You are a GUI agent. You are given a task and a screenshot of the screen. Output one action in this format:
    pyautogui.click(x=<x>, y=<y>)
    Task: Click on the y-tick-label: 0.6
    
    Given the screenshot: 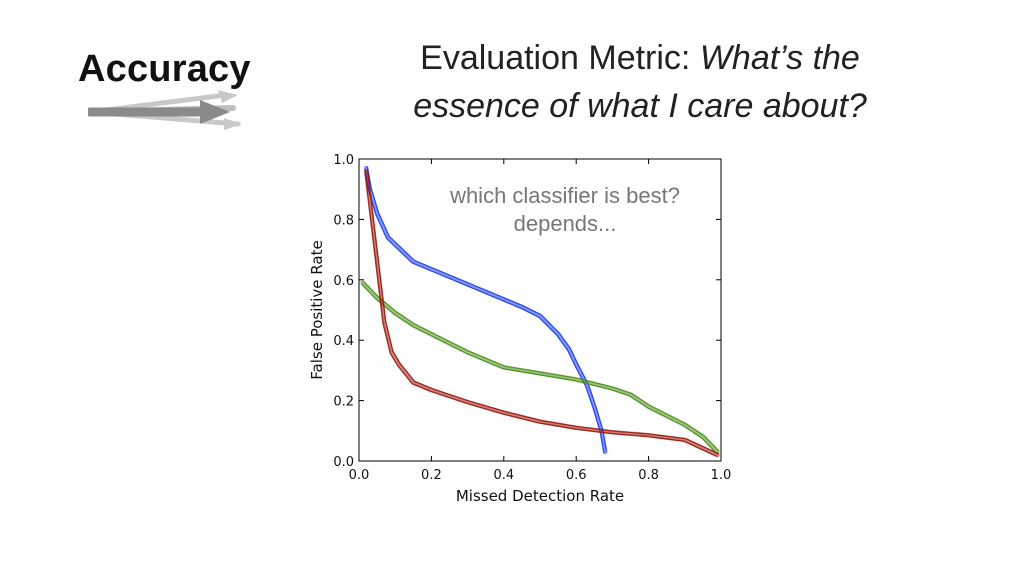 What is the action you would take?
    pyautogui.click(x=343, y=281)
    